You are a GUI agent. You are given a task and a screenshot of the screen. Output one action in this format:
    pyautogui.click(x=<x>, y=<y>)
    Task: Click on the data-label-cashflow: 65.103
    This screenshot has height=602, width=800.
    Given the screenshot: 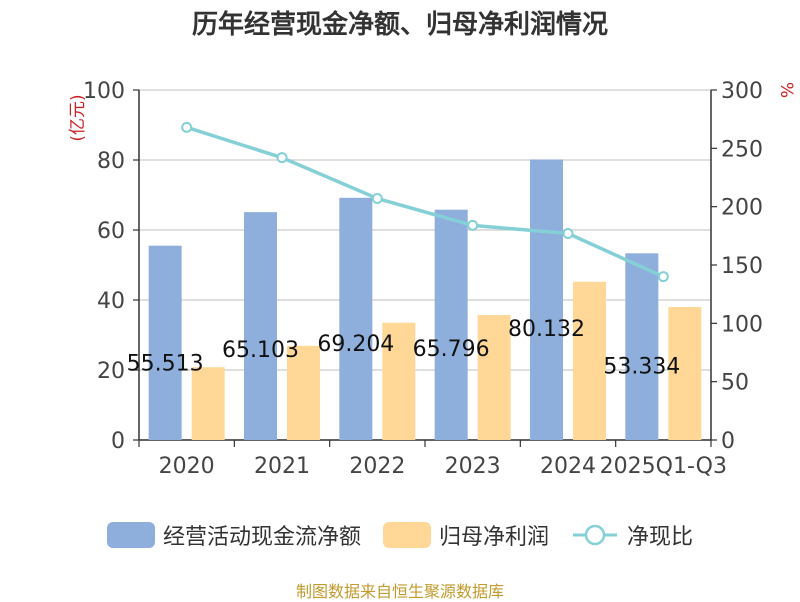 What is the action you would take?
    pyautogui.click(x=260, y=350)
    